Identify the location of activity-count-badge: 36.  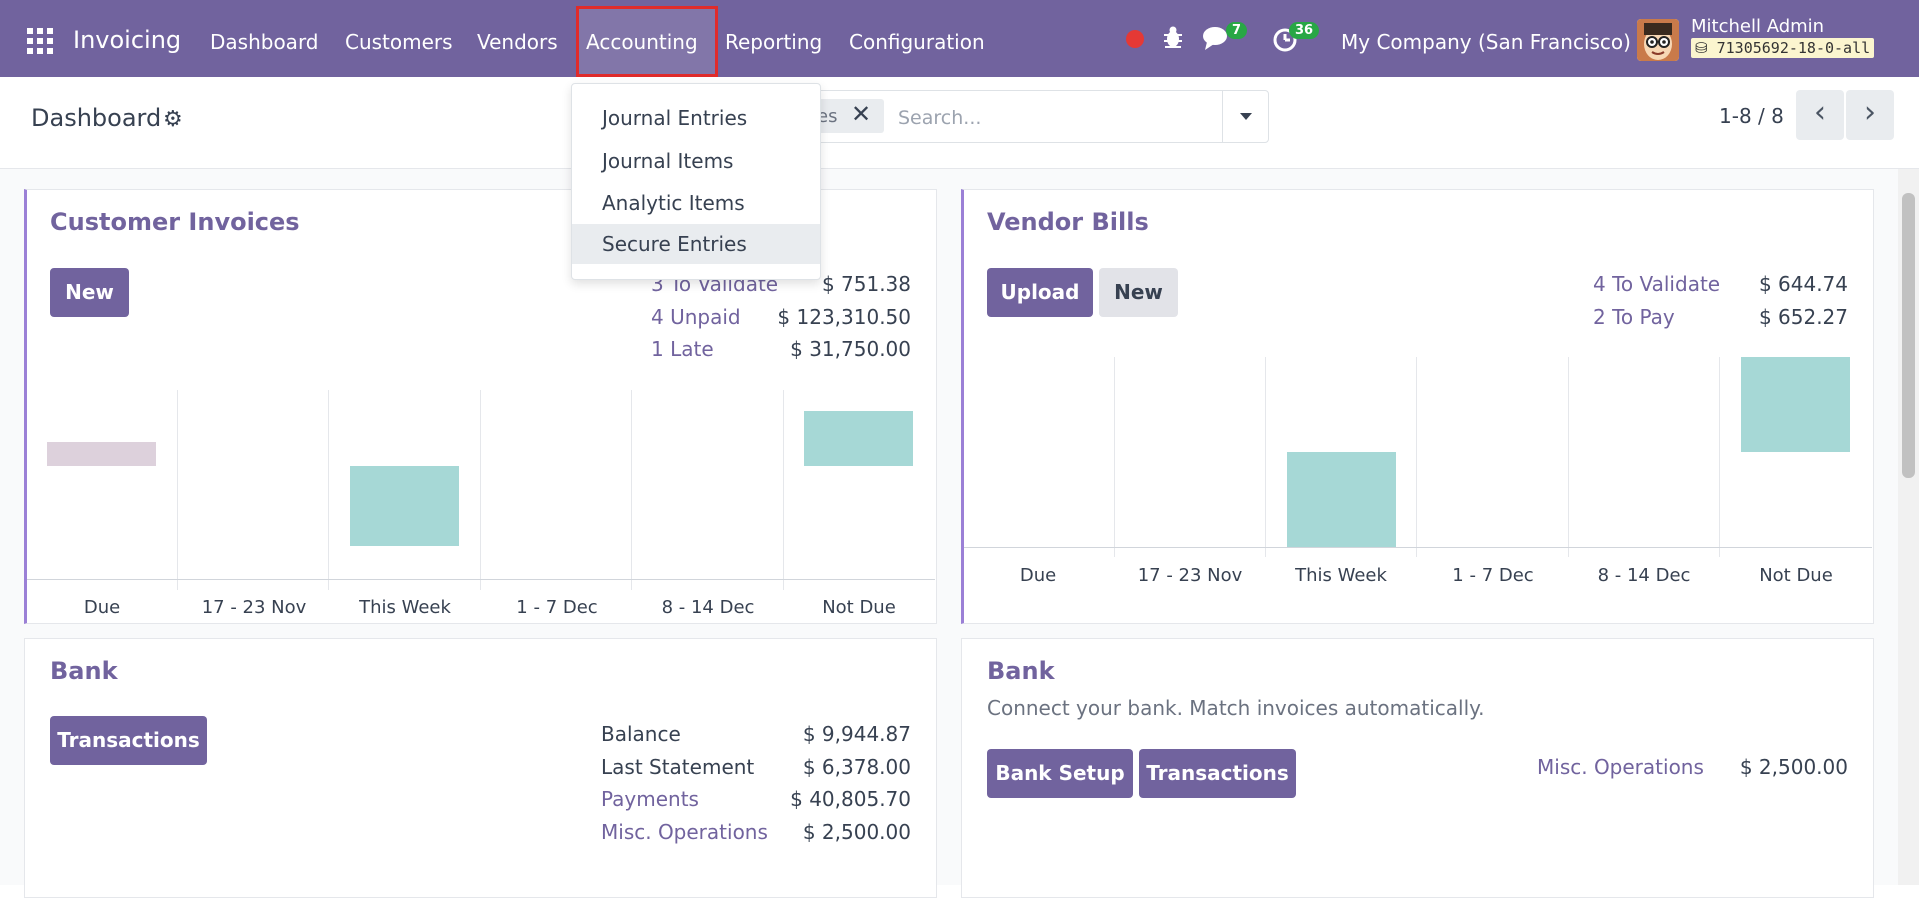
(1304, 30).